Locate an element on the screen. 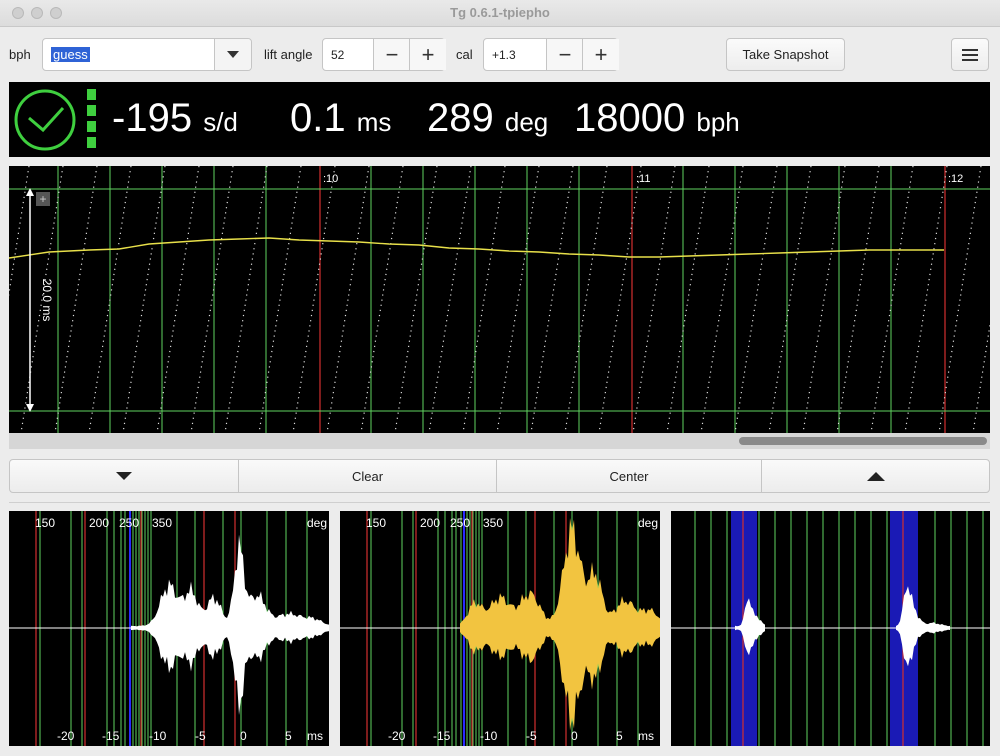  period-waveform-panel is located at coordinates (830, 628).